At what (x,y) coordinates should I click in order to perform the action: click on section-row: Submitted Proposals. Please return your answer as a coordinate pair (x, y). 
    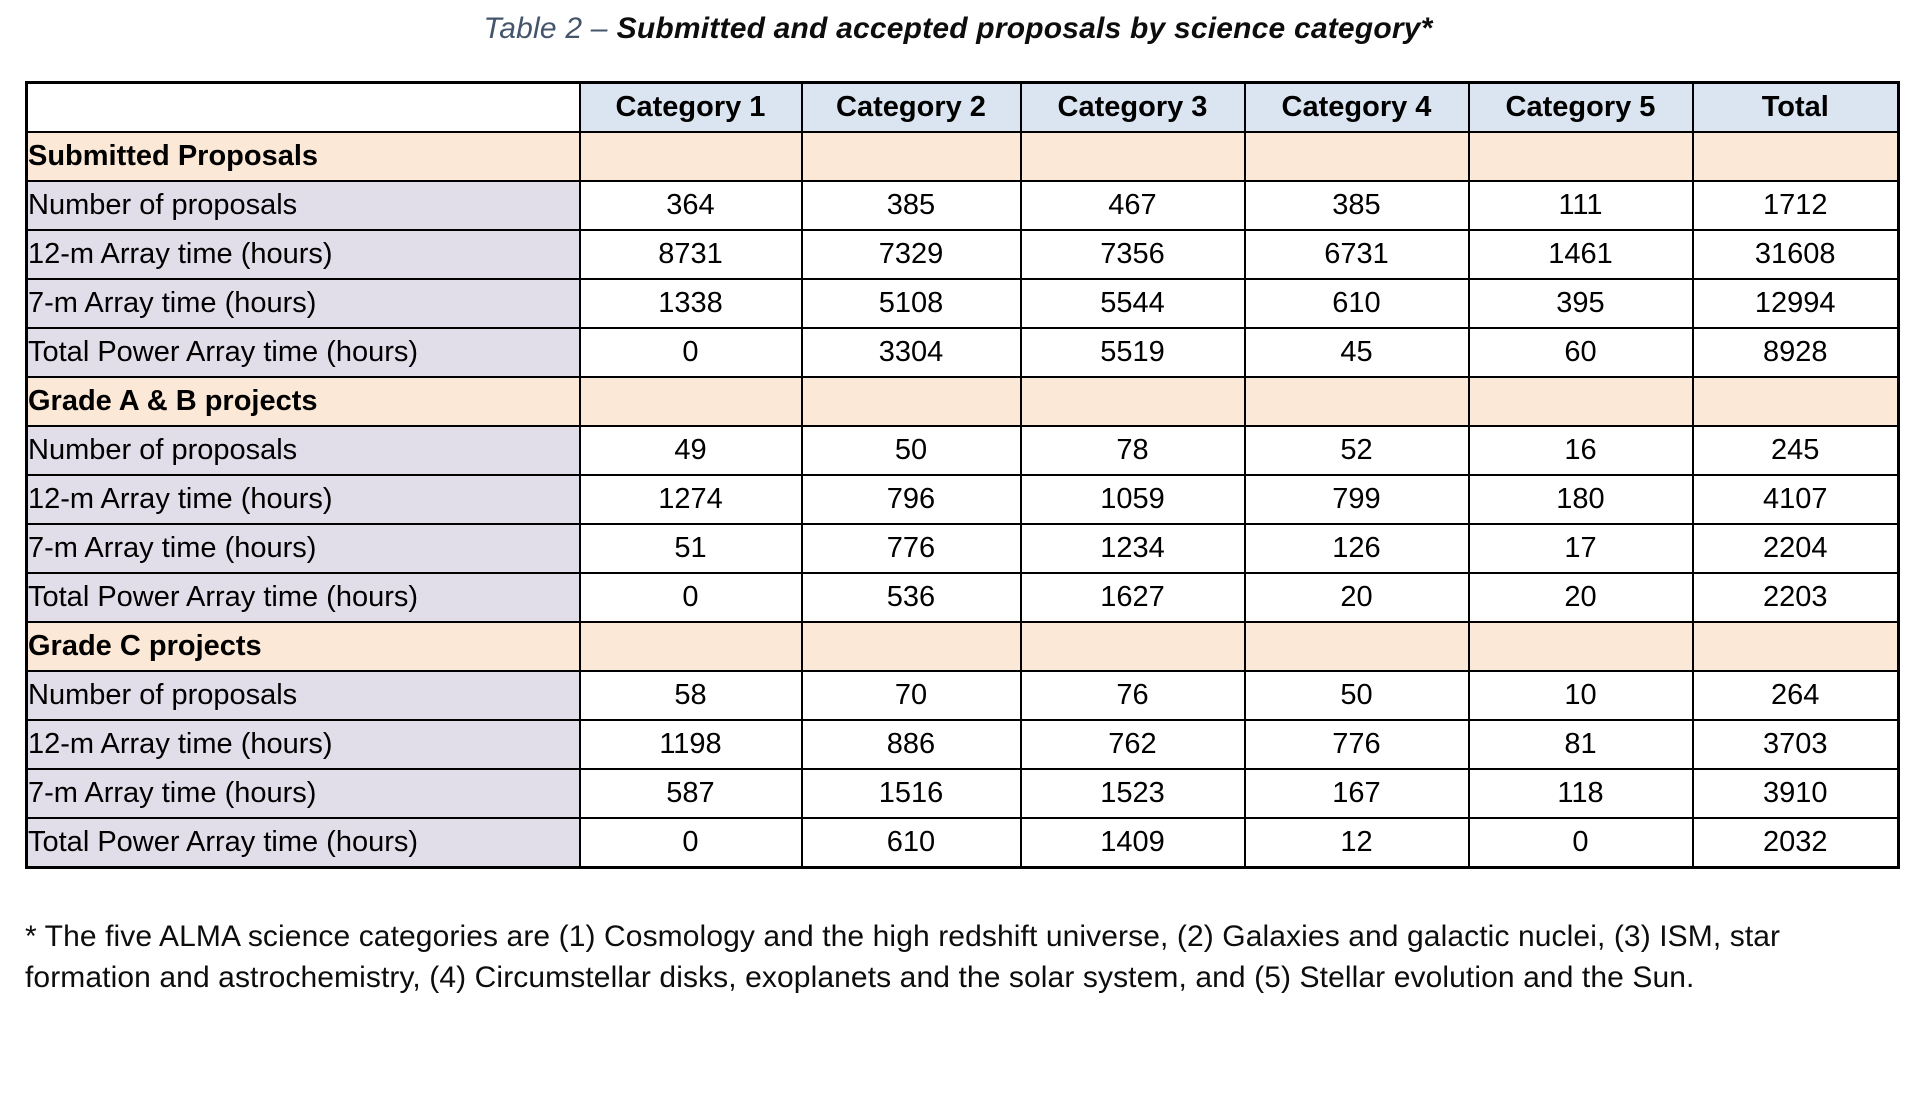
    Looking at the image, I should click on (962, 156).